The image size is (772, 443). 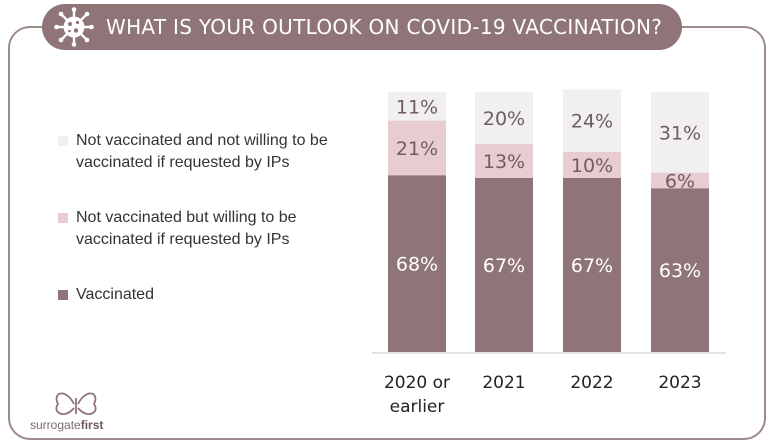 I want to click on category-label-2023: 2023, so click(x=679, y=383).